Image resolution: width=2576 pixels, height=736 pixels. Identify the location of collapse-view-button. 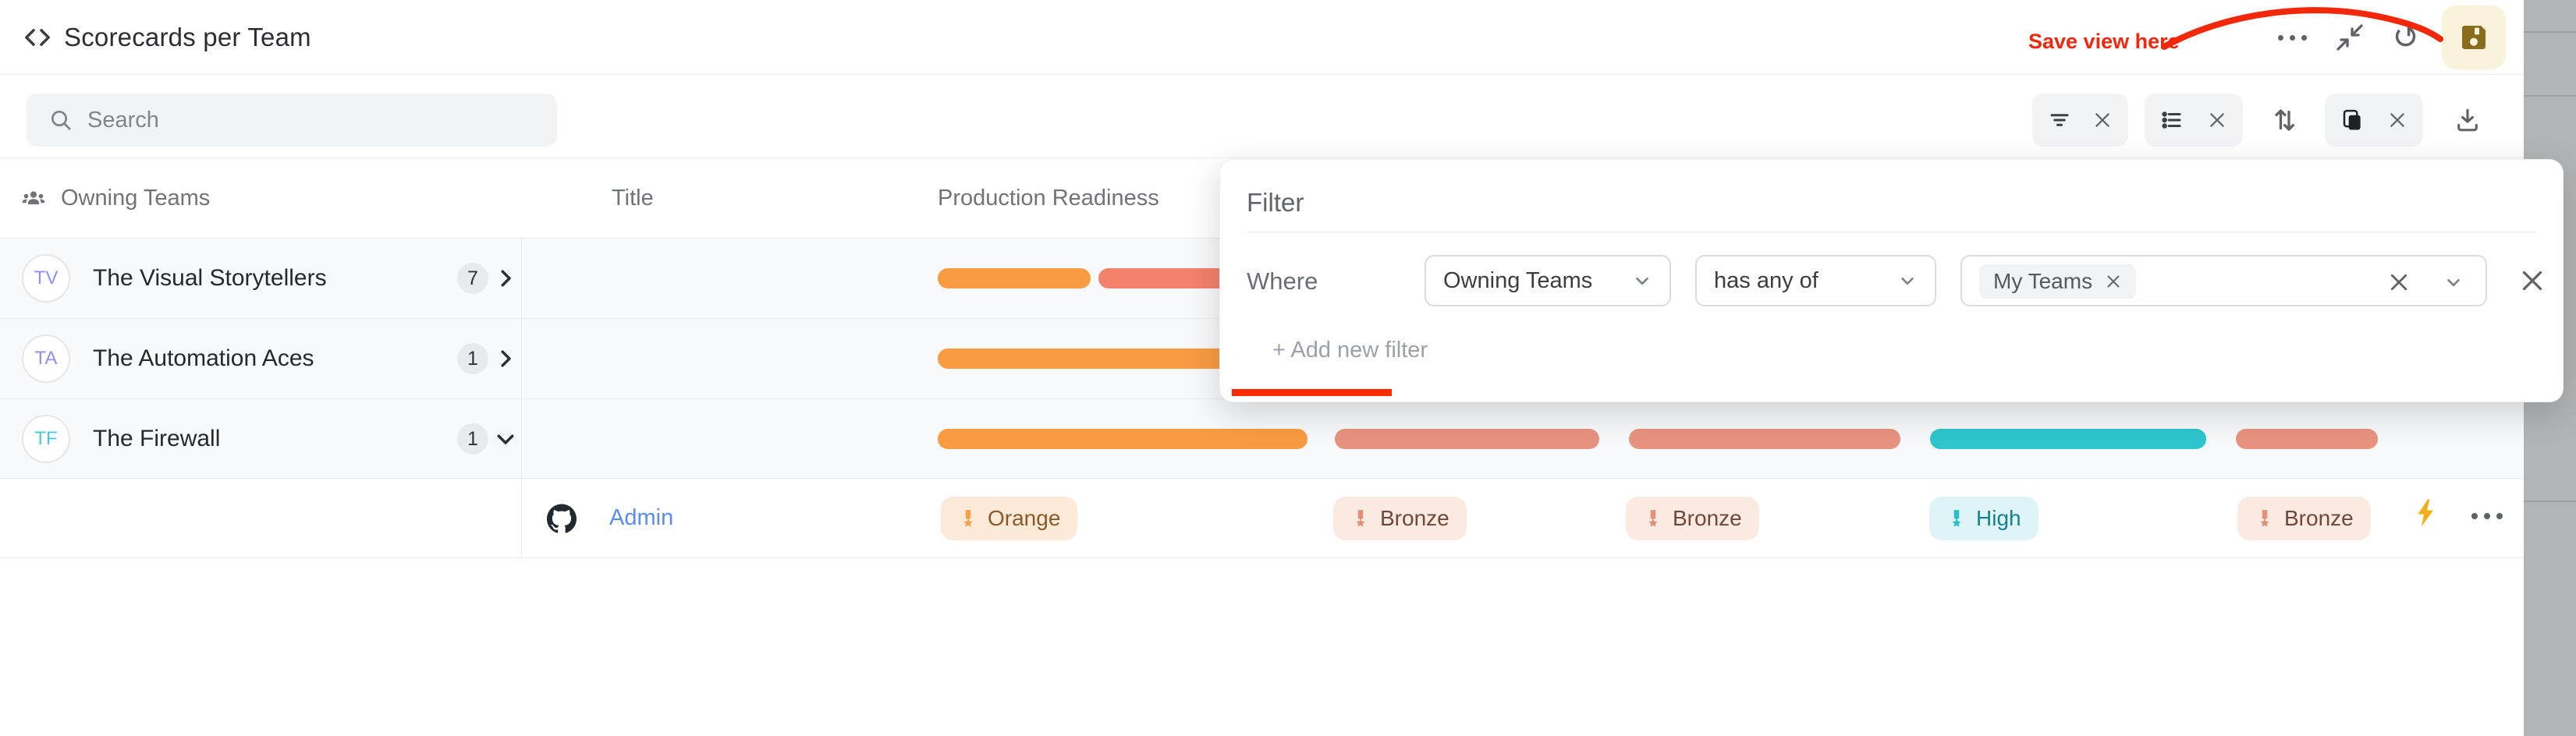
(2349, 37).